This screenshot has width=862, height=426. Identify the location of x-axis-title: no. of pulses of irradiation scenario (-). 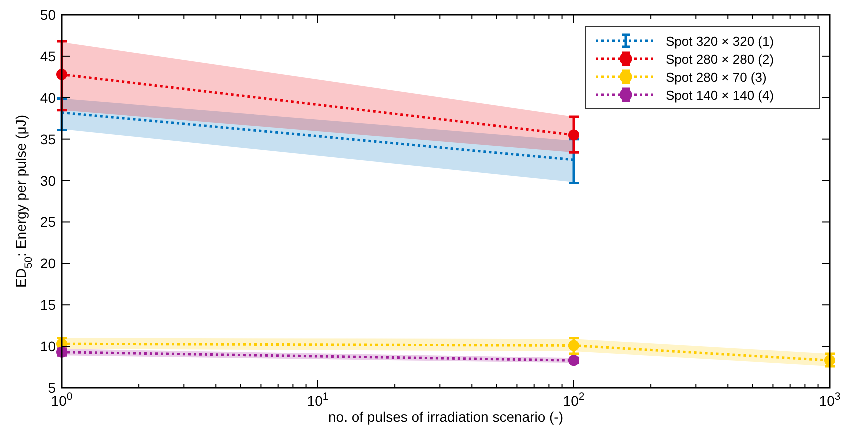
(446, 417).